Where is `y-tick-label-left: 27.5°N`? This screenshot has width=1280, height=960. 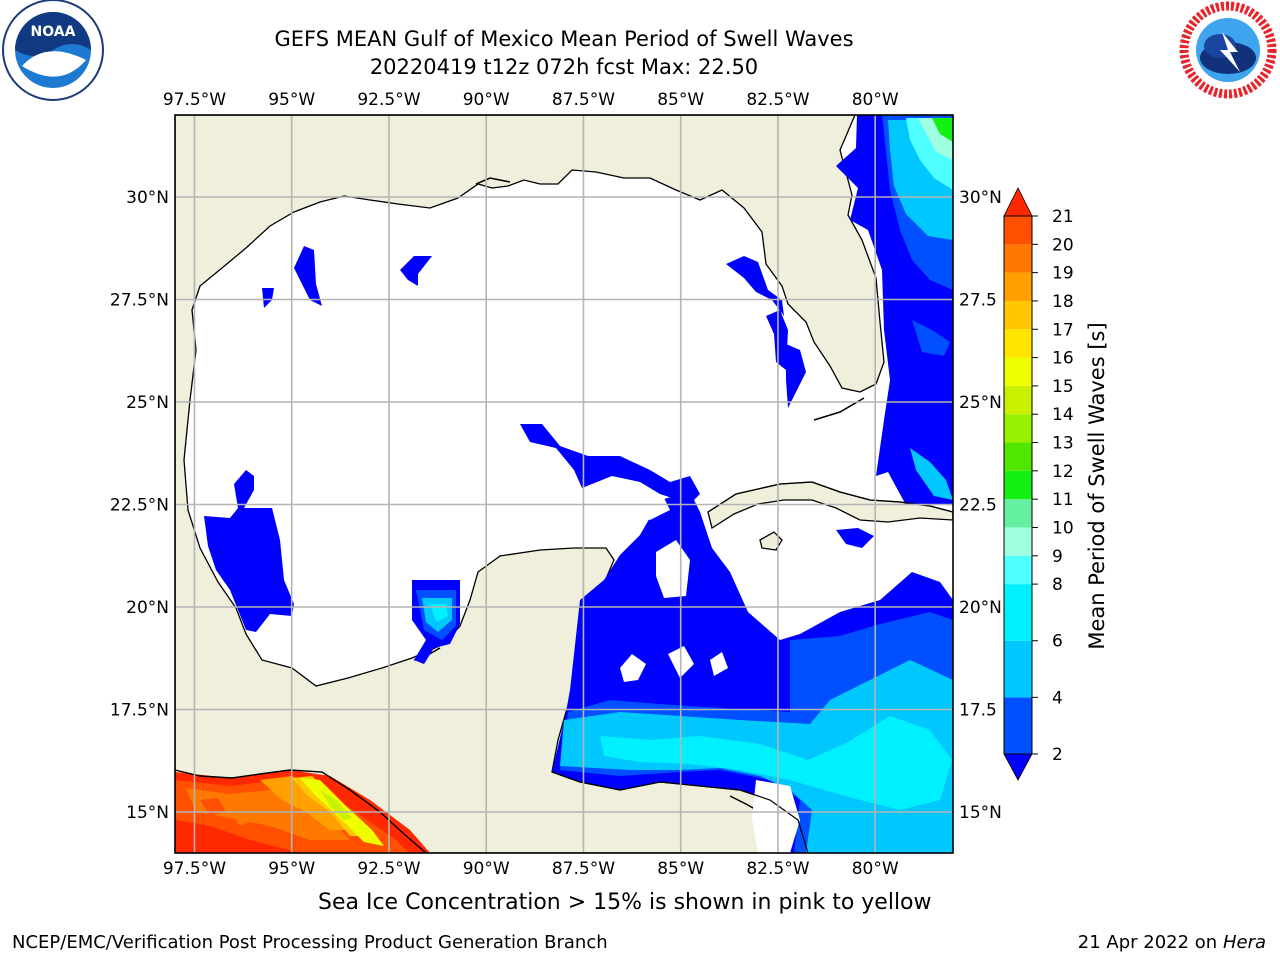
y-tick-label-left: 27.5°N is located at coordinates (139, 301).